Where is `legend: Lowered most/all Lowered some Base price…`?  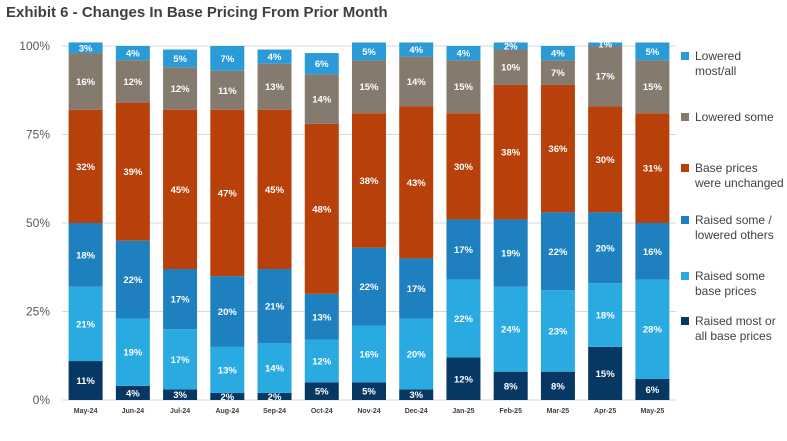 legend: Lowered most/all Lowered some Base price… is located at coordinates (733, 210).